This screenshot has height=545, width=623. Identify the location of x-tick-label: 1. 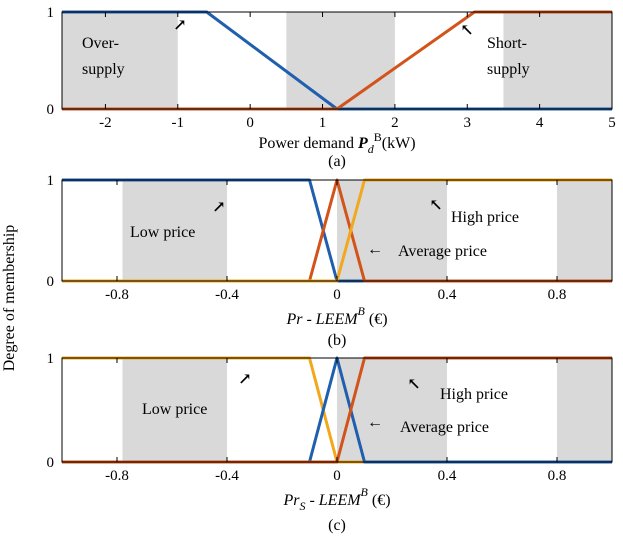
(323, 123).